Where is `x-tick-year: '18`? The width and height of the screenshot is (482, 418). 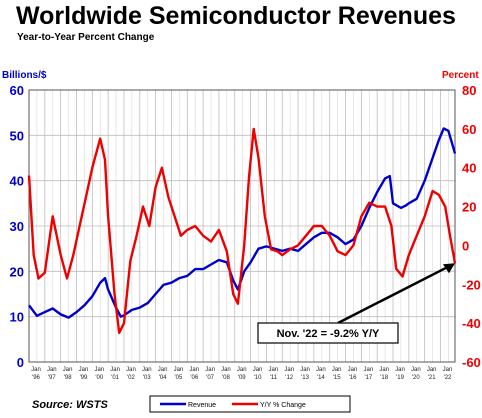
x-tick-year: '18 is located at coordinates (384, 378).